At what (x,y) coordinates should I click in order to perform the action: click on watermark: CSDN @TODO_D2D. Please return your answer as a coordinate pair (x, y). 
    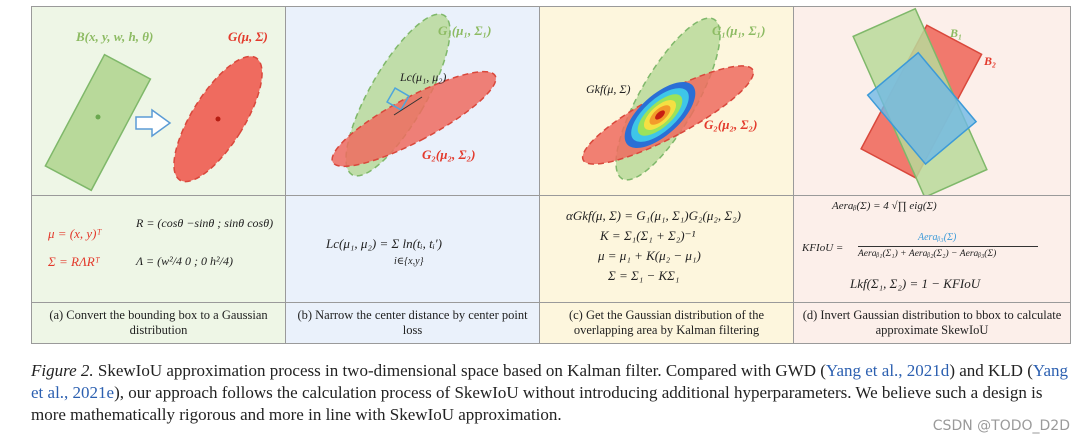
    Looking at the image, I should click on (1001, 426).